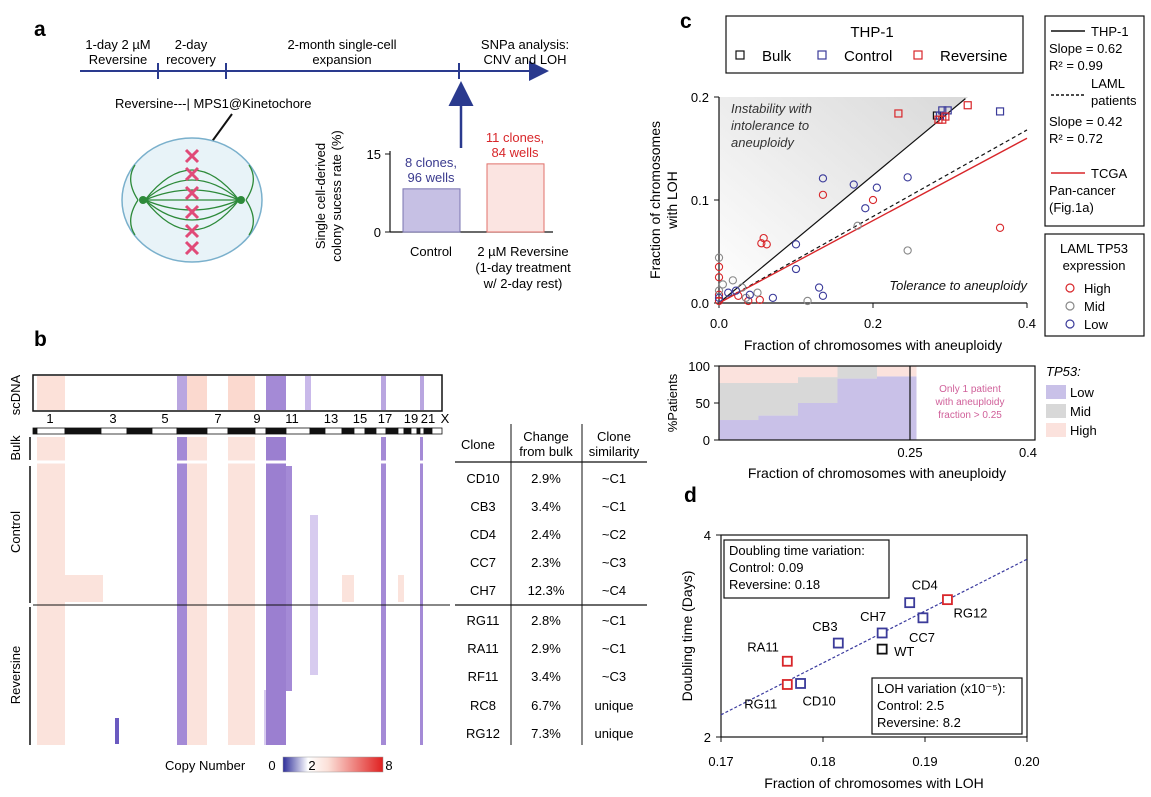 The image size is (1151, 797). Describe the element at coordinates (1094, 306) in the screenshot. I see `tp53-legend-mid: Mid` at that location.